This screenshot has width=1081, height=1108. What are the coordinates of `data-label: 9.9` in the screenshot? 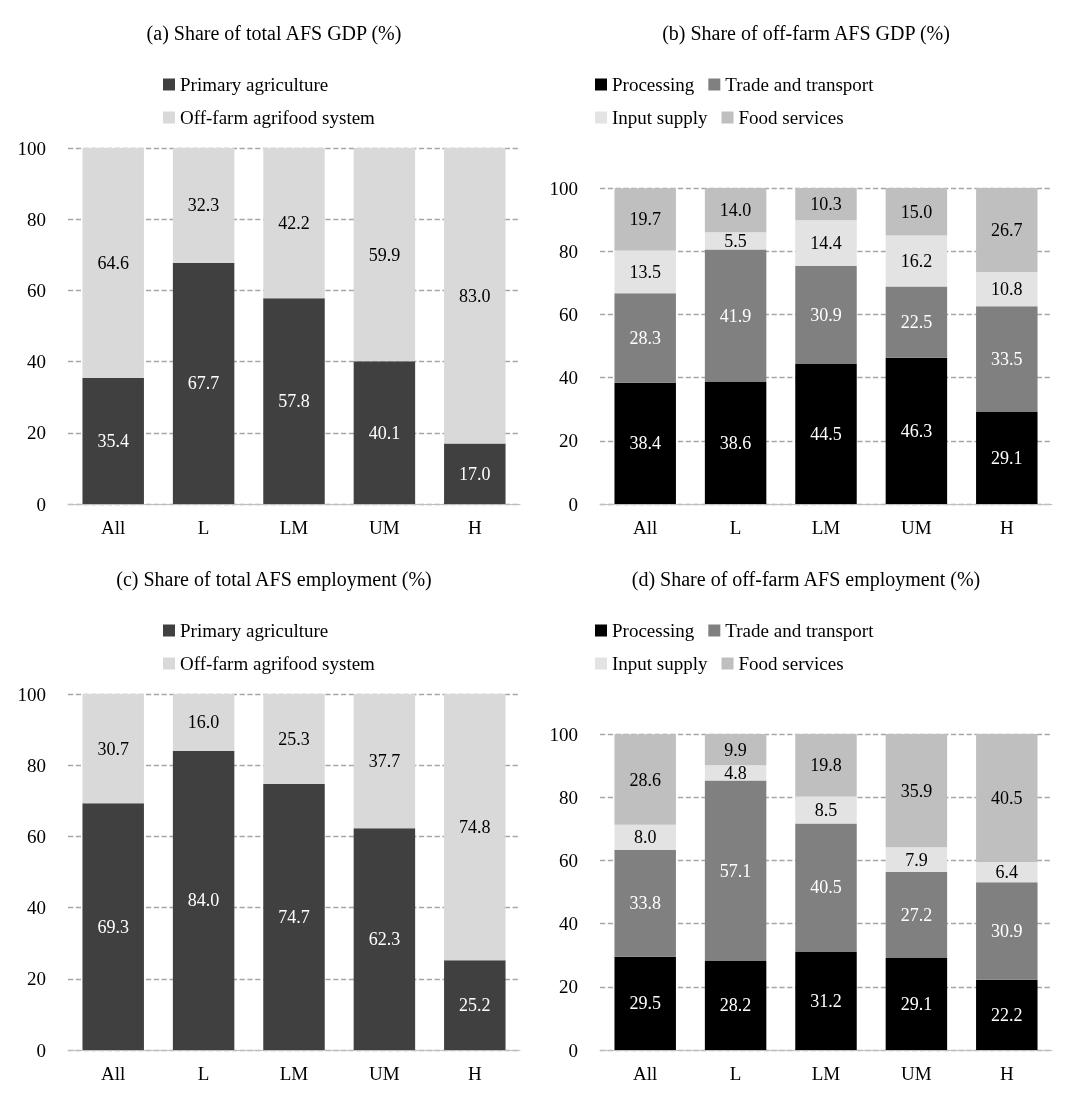 It's located at (735, 749).